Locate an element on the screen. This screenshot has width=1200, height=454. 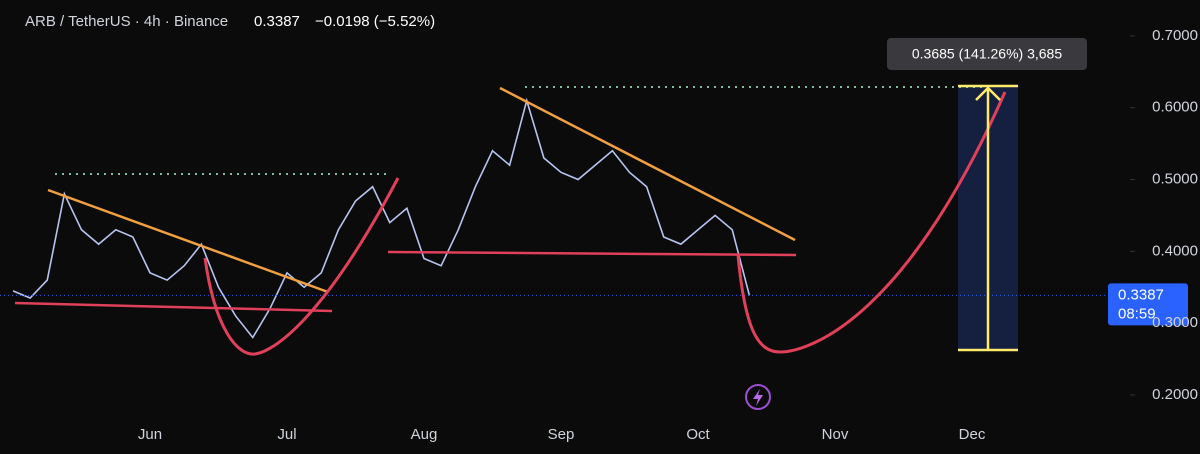
projection-curve is located at coordinates (871, 222).